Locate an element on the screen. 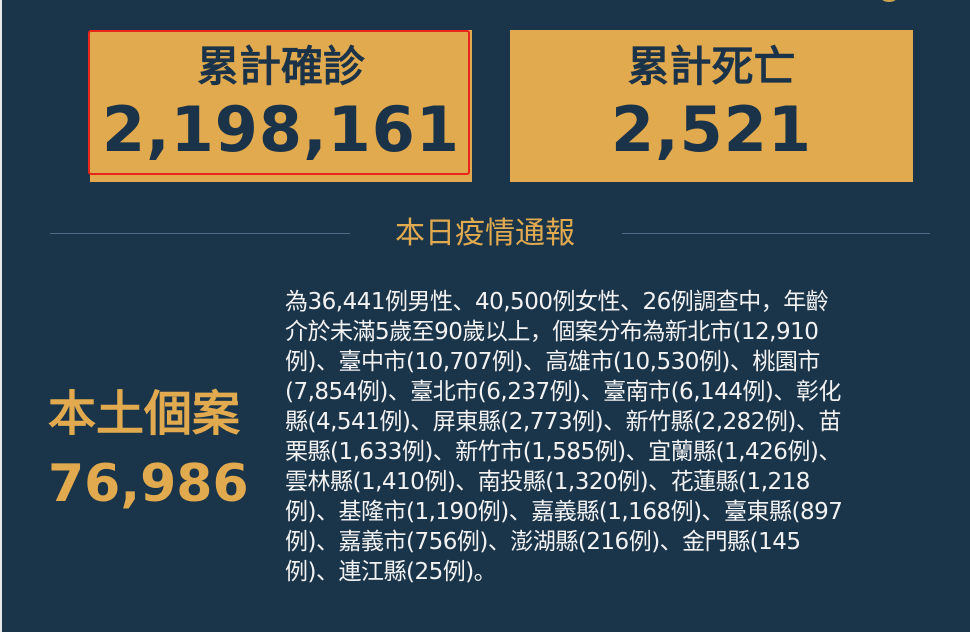  description-line: 為36,441例男性、40,500例女性、26例調查中，年齡 is located at coordinates (557, 302).